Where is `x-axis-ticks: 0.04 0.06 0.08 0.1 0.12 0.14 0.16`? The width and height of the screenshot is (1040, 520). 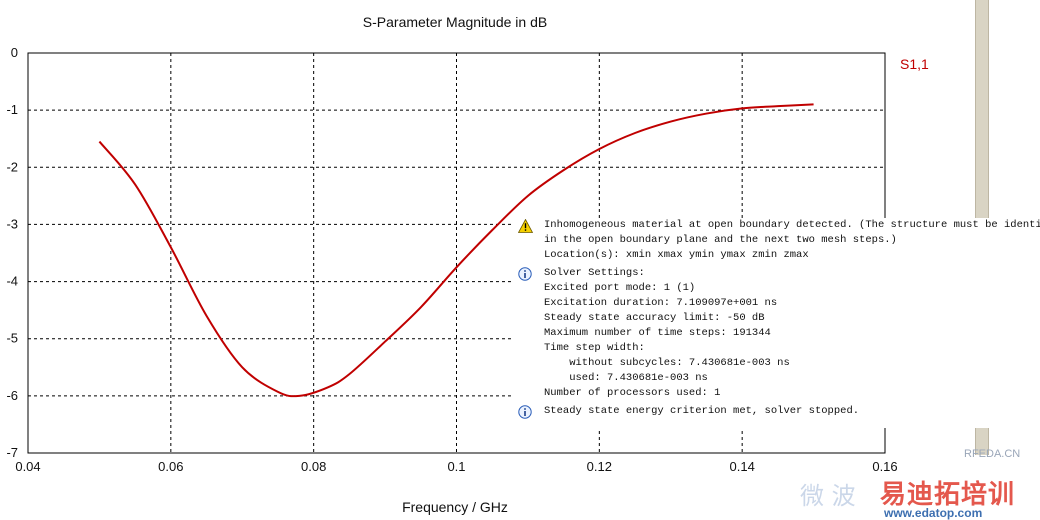
x-axis-ticks: 0.04 0.06 0.08 0.1 0.12 0.14 0.16 is located at coordinates (456, 466).